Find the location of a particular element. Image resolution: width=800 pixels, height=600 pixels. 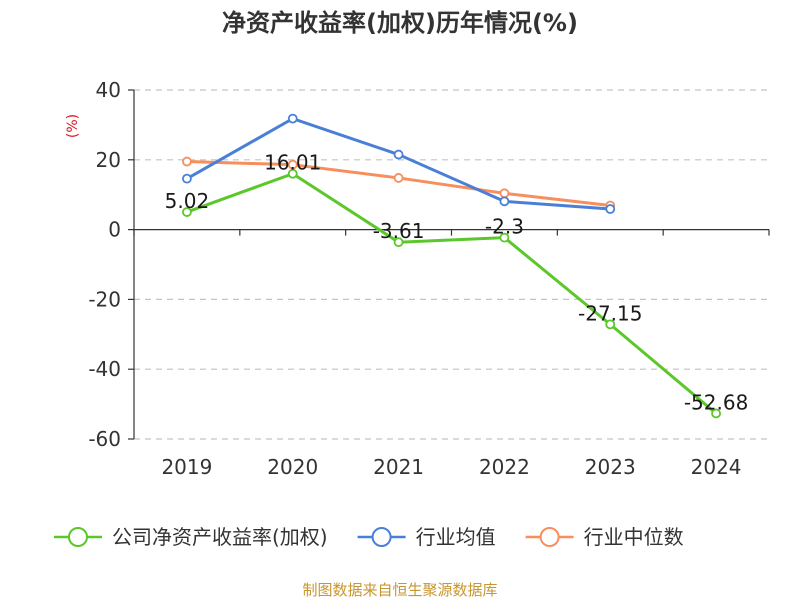

y-tick-label: -60 is located at coordinates (104, 439).